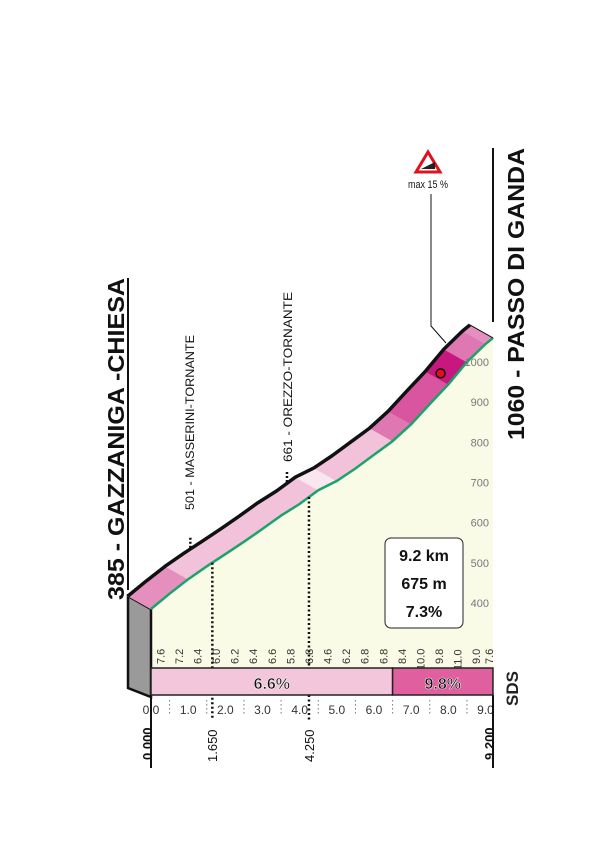 Image resolution: width=608 pixels, height=852 pixels. What do you see at coordinates (440, 373) in the screenshot?
I see `max-gradient-dot` at bounding box center [440, 373].